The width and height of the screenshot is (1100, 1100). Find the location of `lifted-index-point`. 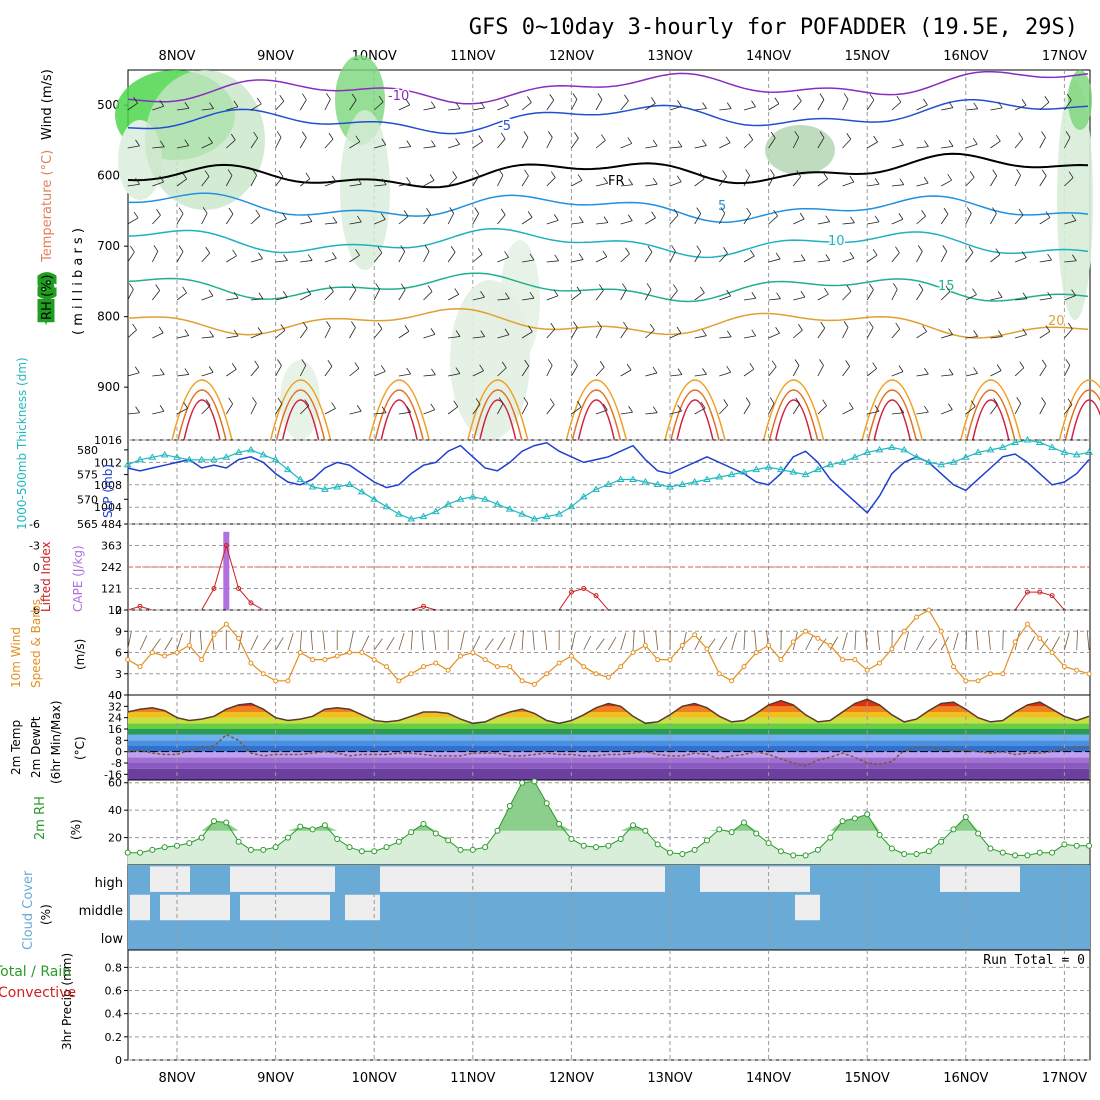

lifted-index-point is located at coordinates (214, 588).